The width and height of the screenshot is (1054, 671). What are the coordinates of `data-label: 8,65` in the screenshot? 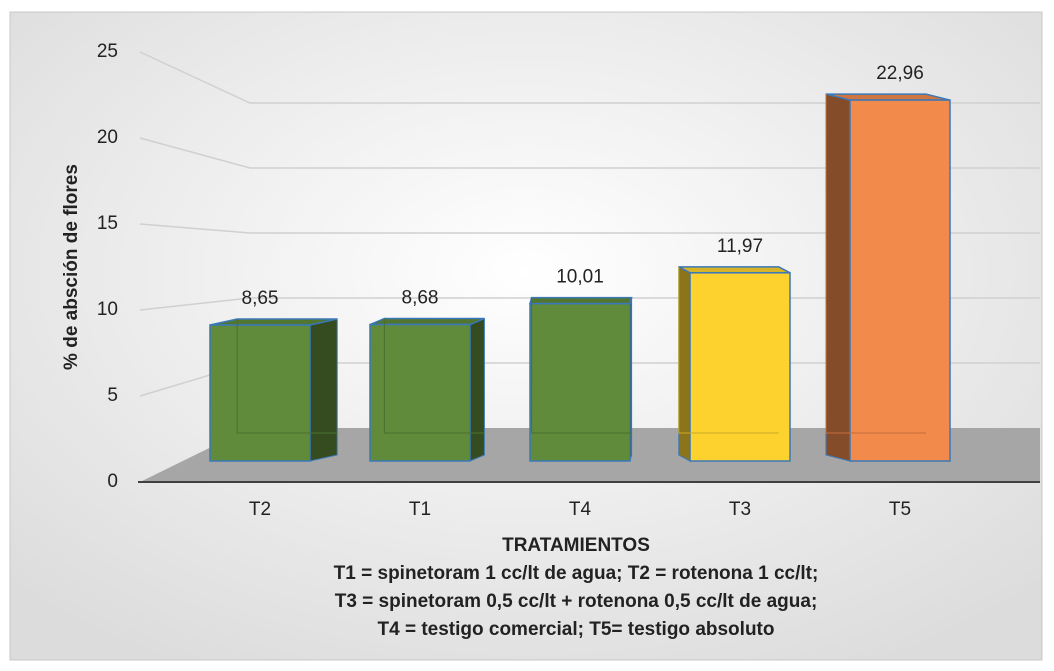 It's located at (260, 298).